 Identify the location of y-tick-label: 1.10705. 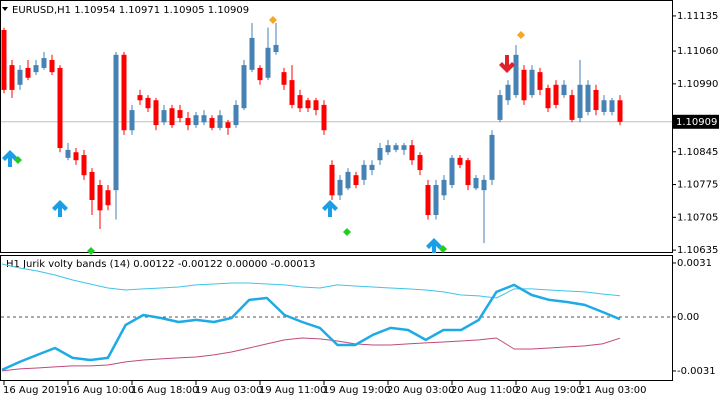
(697, 217).